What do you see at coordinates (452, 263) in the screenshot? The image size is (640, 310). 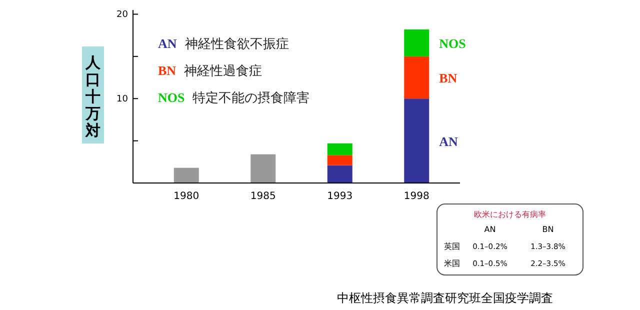 I see `text: 米国` at bounding box center [452, 263].